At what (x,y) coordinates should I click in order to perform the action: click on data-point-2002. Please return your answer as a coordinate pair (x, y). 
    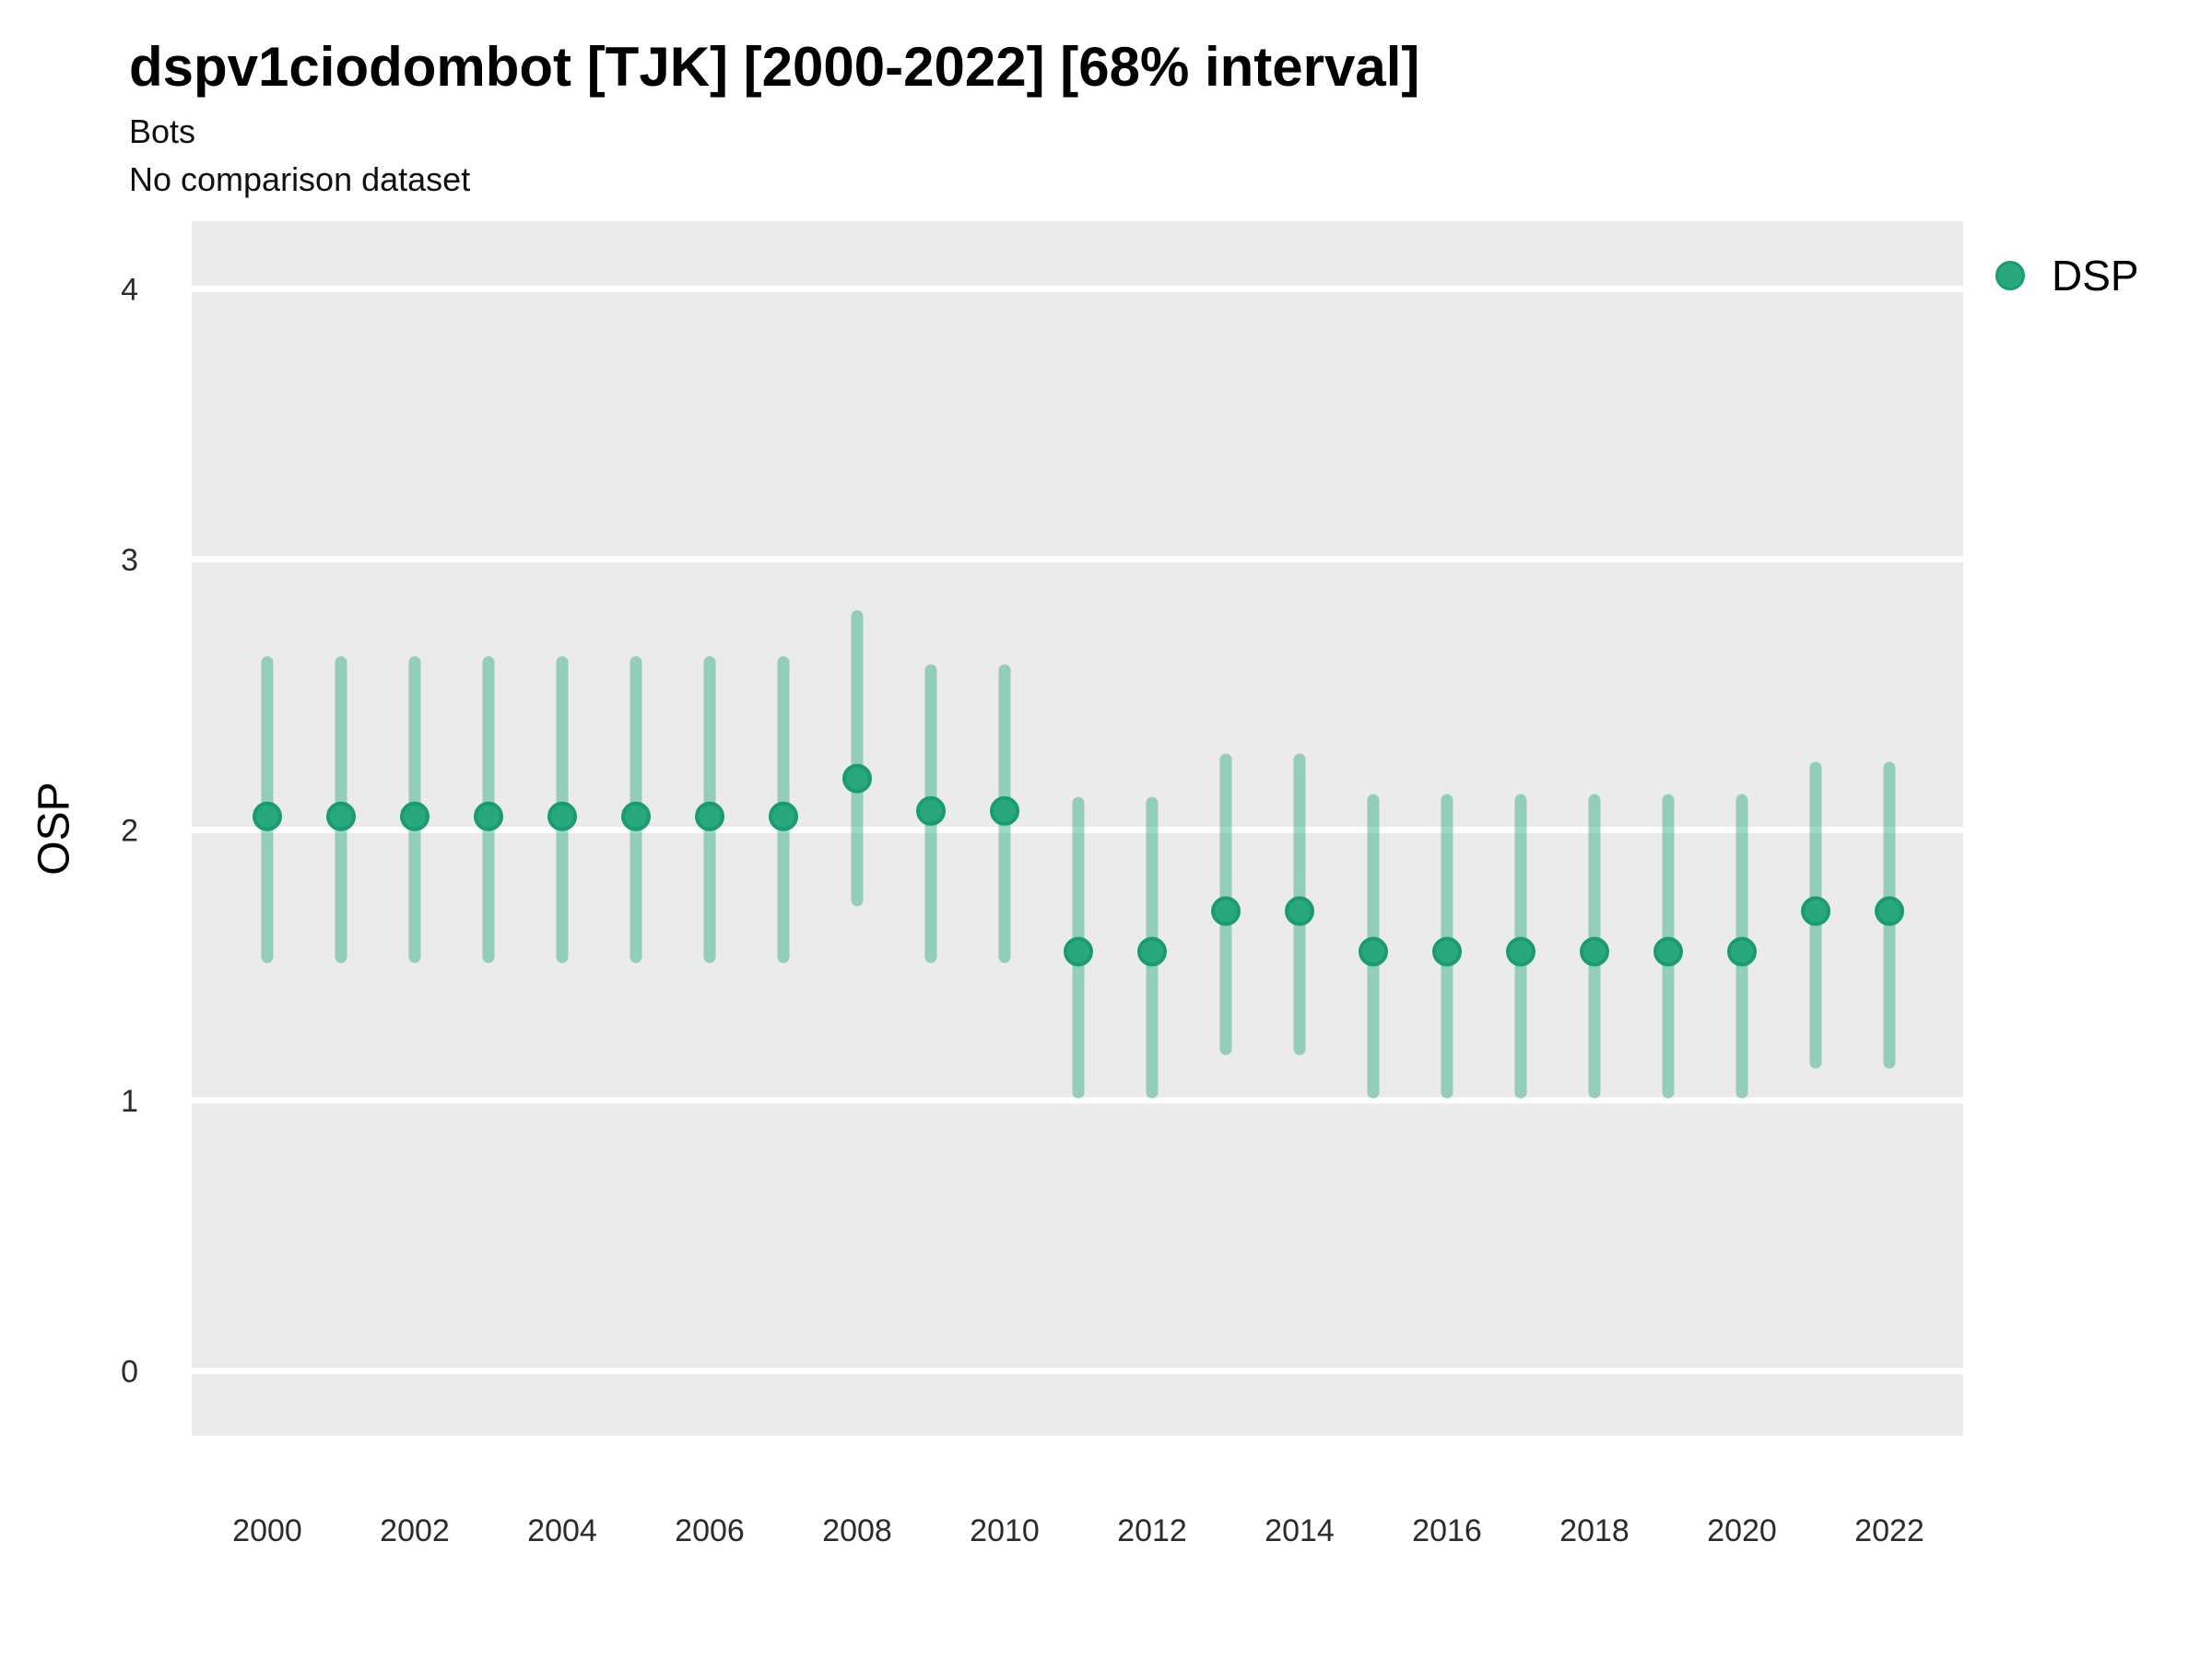
    Looking at the image, I should click on (414, 816).